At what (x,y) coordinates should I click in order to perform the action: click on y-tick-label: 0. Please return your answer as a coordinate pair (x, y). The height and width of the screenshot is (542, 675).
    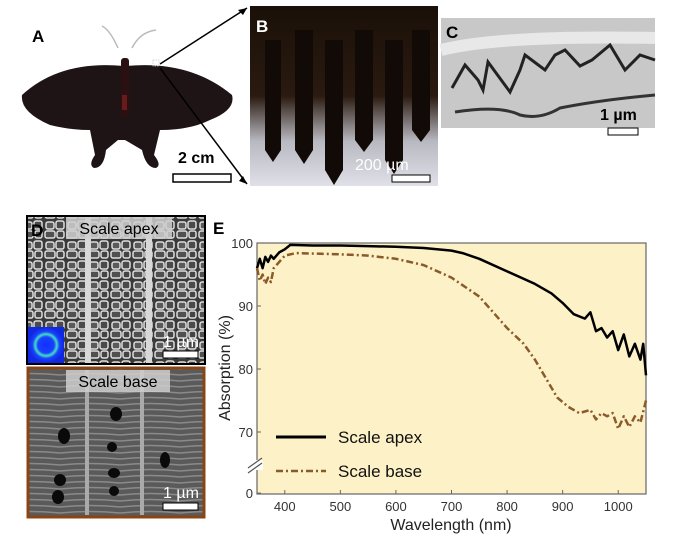
    Looking at the image, I should click on (249, 493).